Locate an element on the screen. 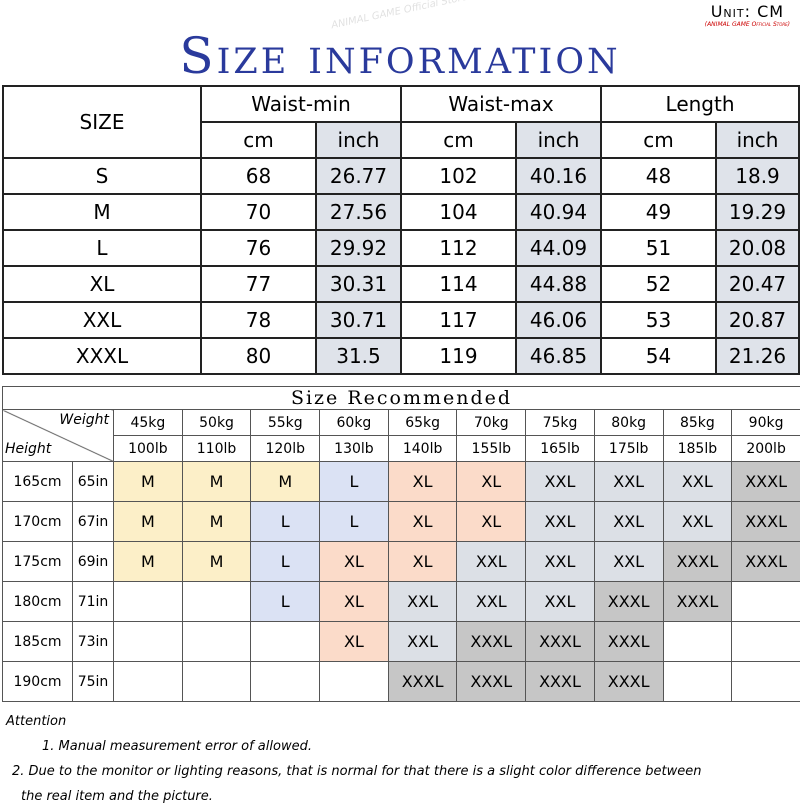  weight-kg: 55kg is located at coordinates (285, 423).